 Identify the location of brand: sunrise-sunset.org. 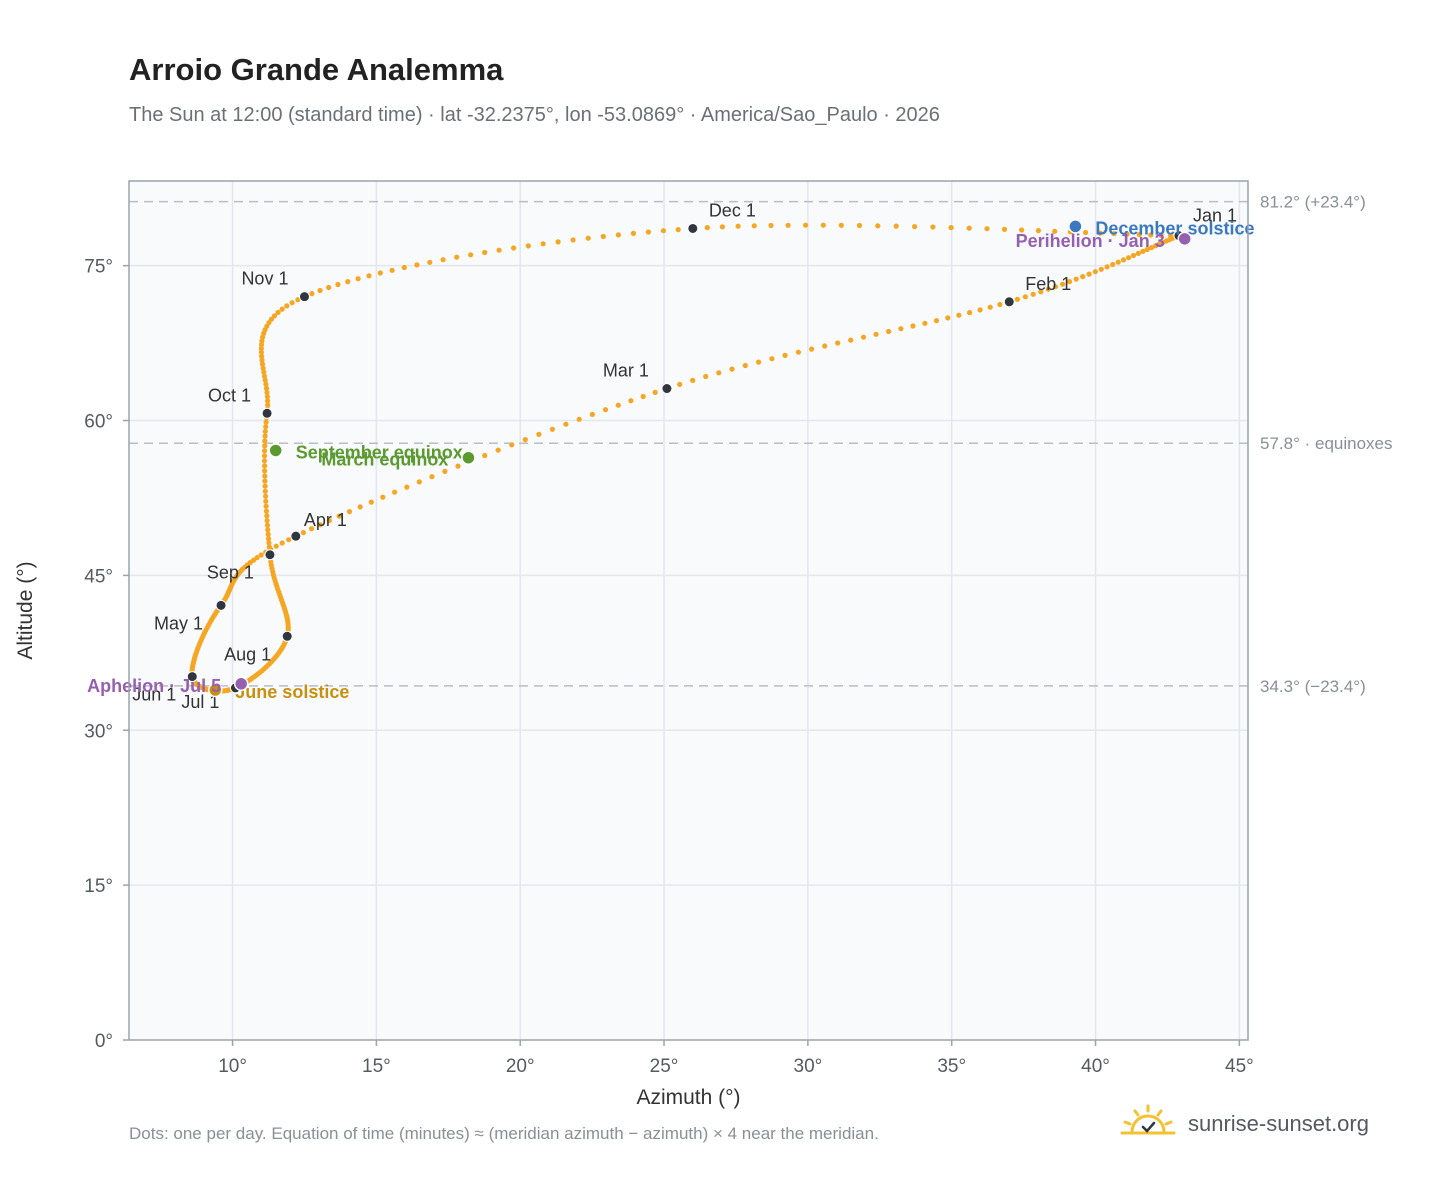
(1244, 1124).